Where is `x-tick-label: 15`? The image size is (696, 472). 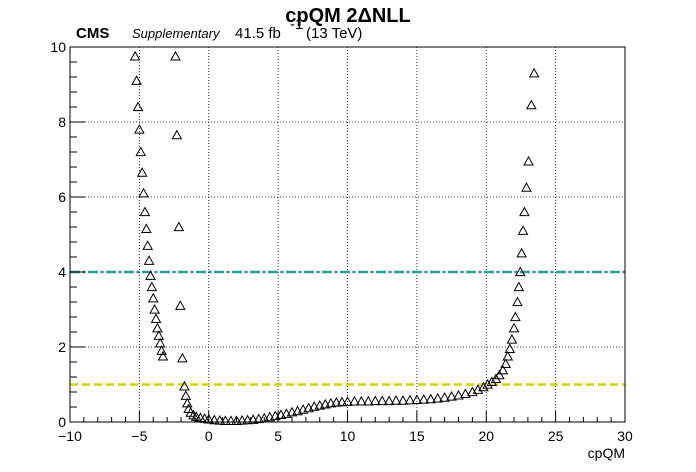 x-tick-label: 15 is located at coordinates (417, 436).